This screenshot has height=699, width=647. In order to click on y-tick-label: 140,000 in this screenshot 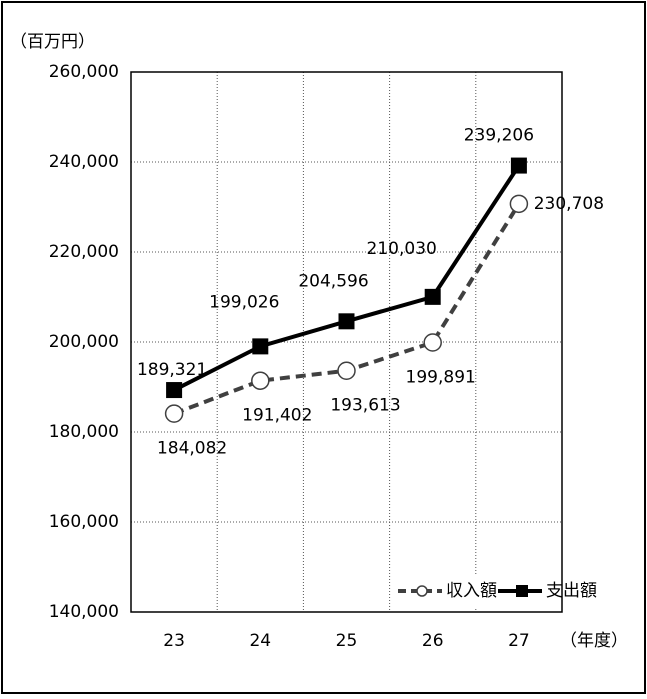, I will do `click(84, 612)`.